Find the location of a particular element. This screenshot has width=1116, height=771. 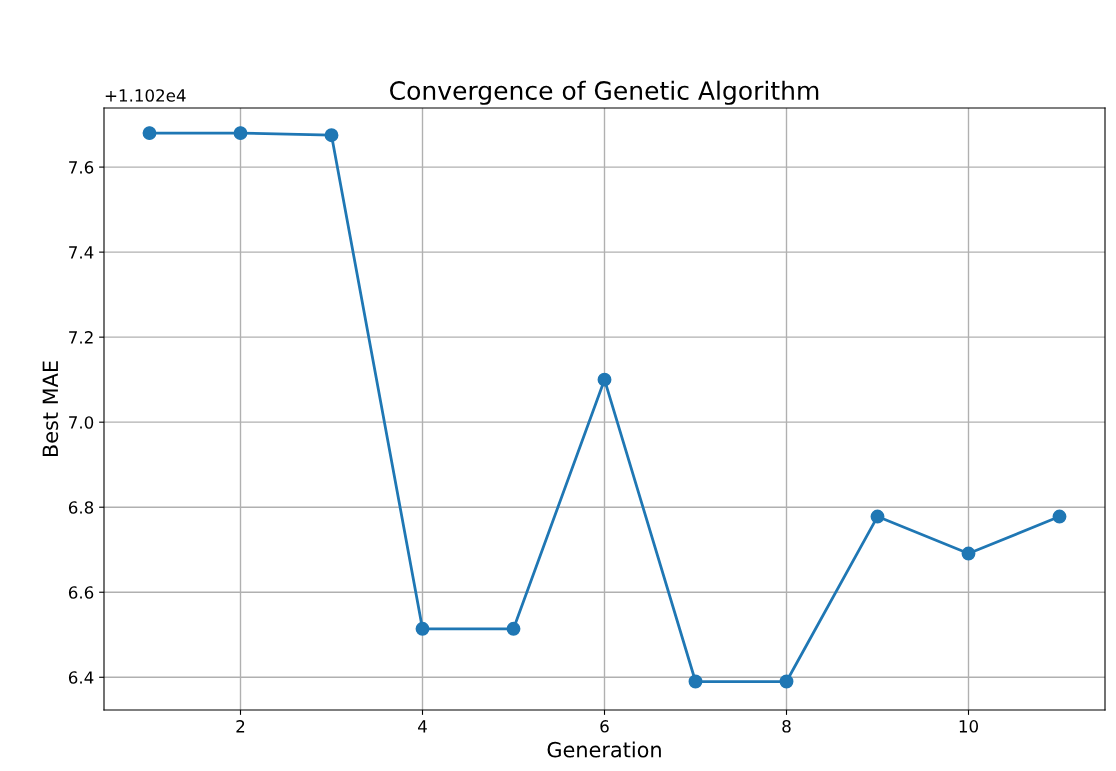

chart-title: Convergence of Genetic Algorithm is located at coordinates (604, 92).